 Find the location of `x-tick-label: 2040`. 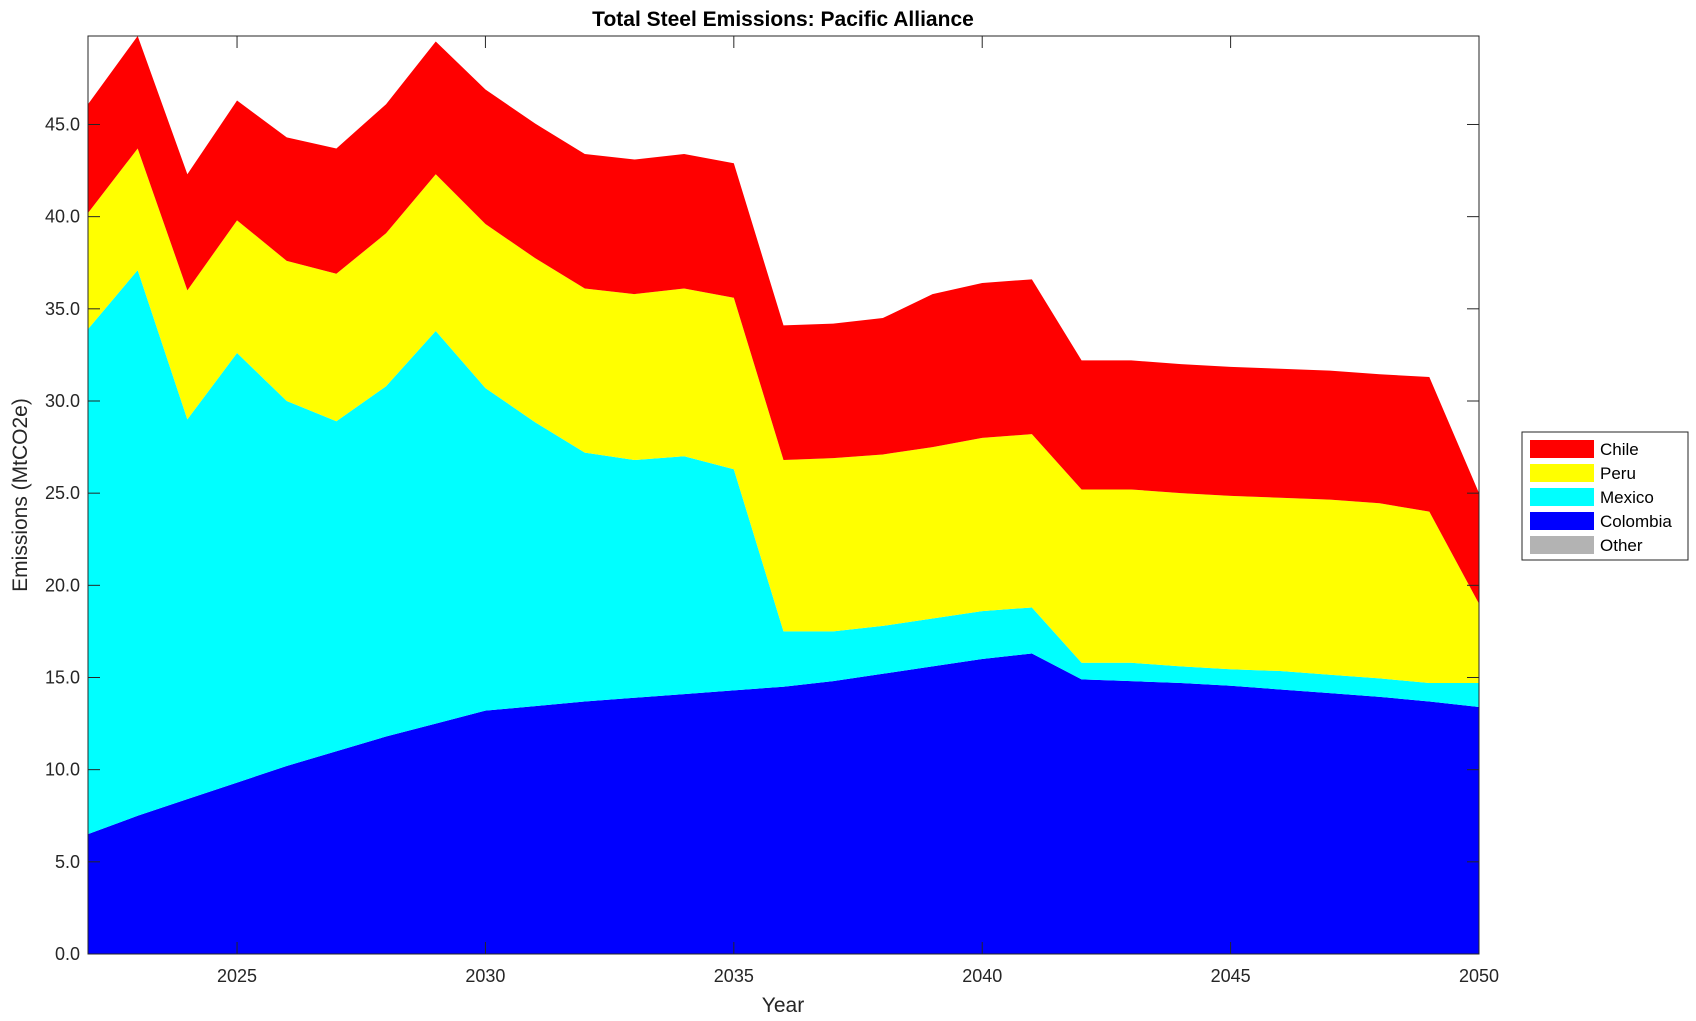

x-tick-label: 2040 is located at coordinates (982, 976).